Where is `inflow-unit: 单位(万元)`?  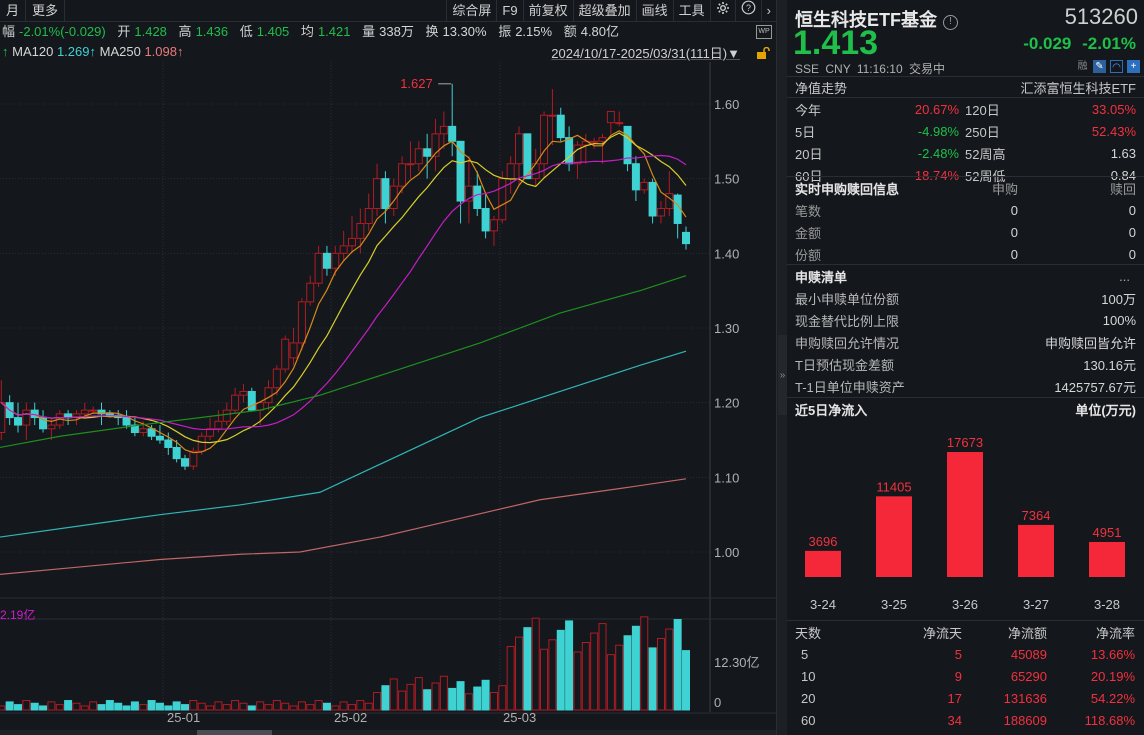 inflow-unit: 单位(万元) is located at coordinates (1105, 410).